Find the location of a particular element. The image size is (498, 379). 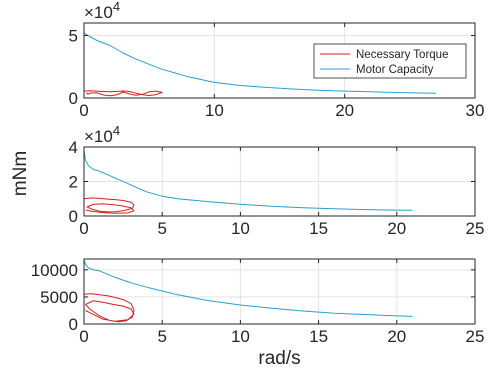

legend-box is located at coordinates (390, 61).